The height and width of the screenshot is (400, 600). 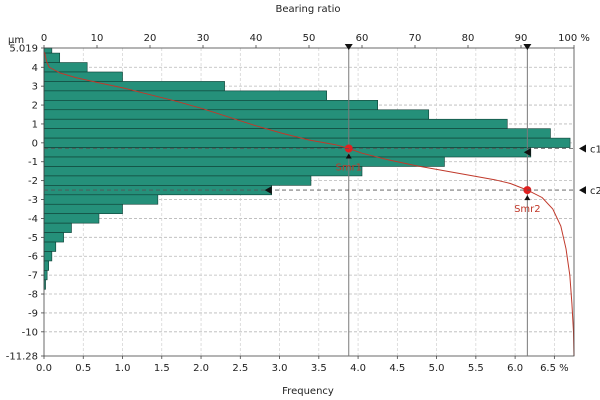 I want to click on top-tick-label: 30, so click(x=203, y=38).